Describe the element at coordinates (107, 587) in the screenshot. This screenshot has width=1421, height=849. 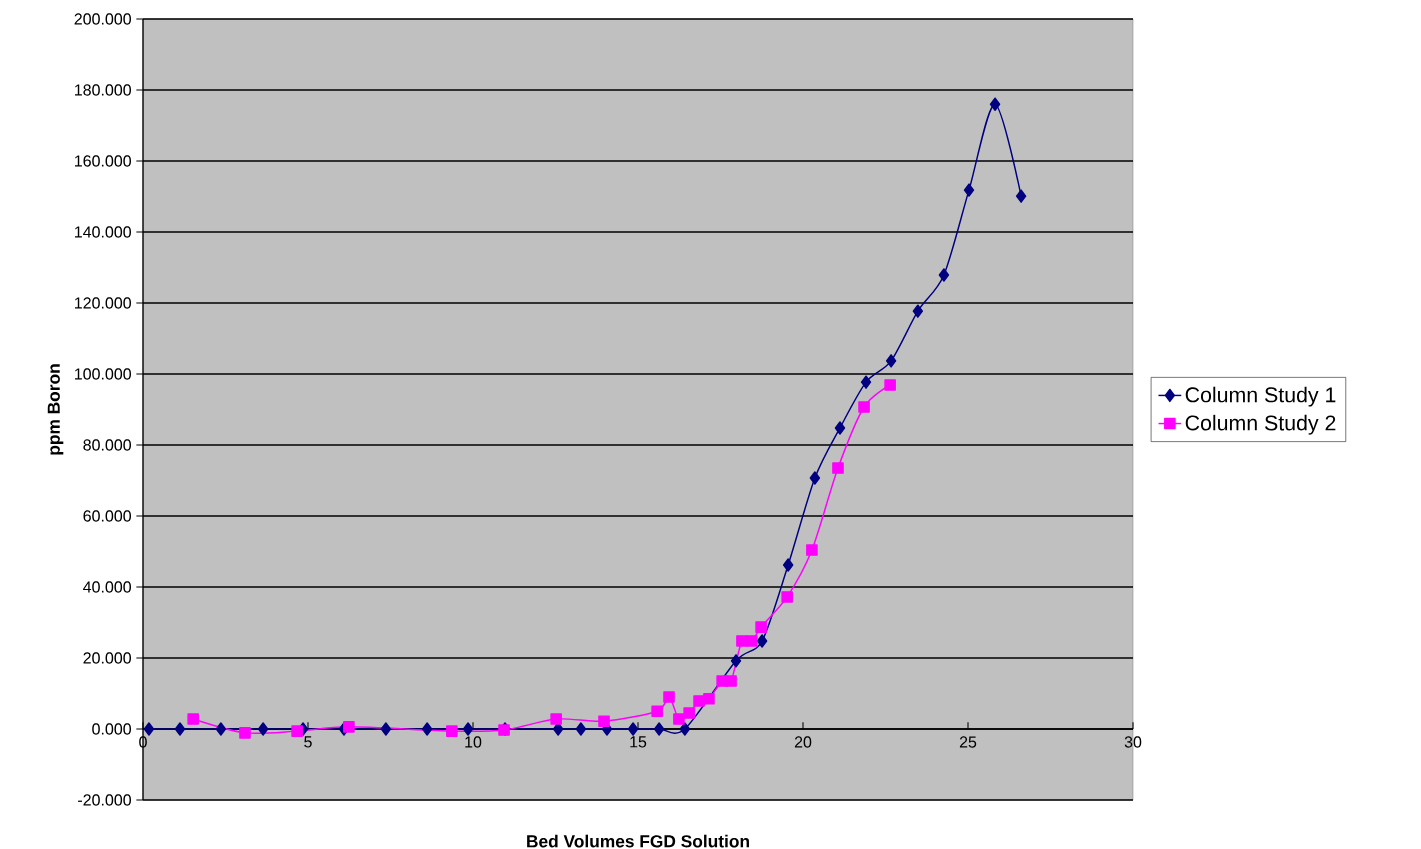
I see `y-tick-label: 40.000` at that location.